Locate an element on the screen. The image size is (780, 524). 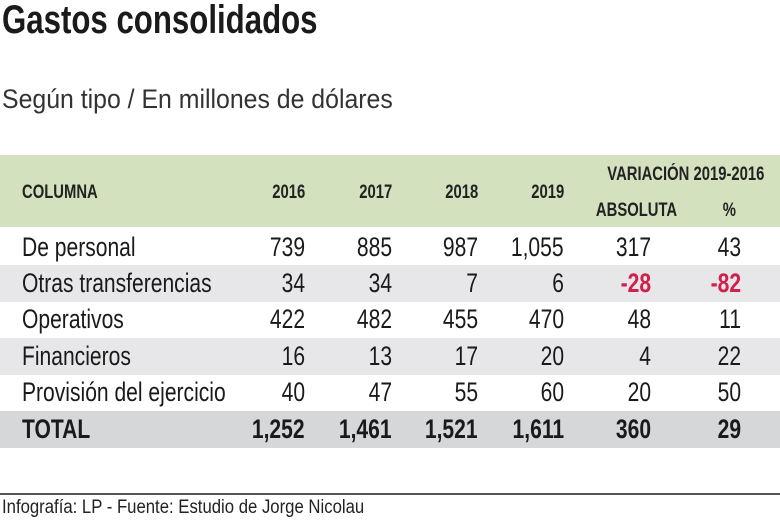
value-cell-2019: 1,611 is located at coordinates (531, 429).